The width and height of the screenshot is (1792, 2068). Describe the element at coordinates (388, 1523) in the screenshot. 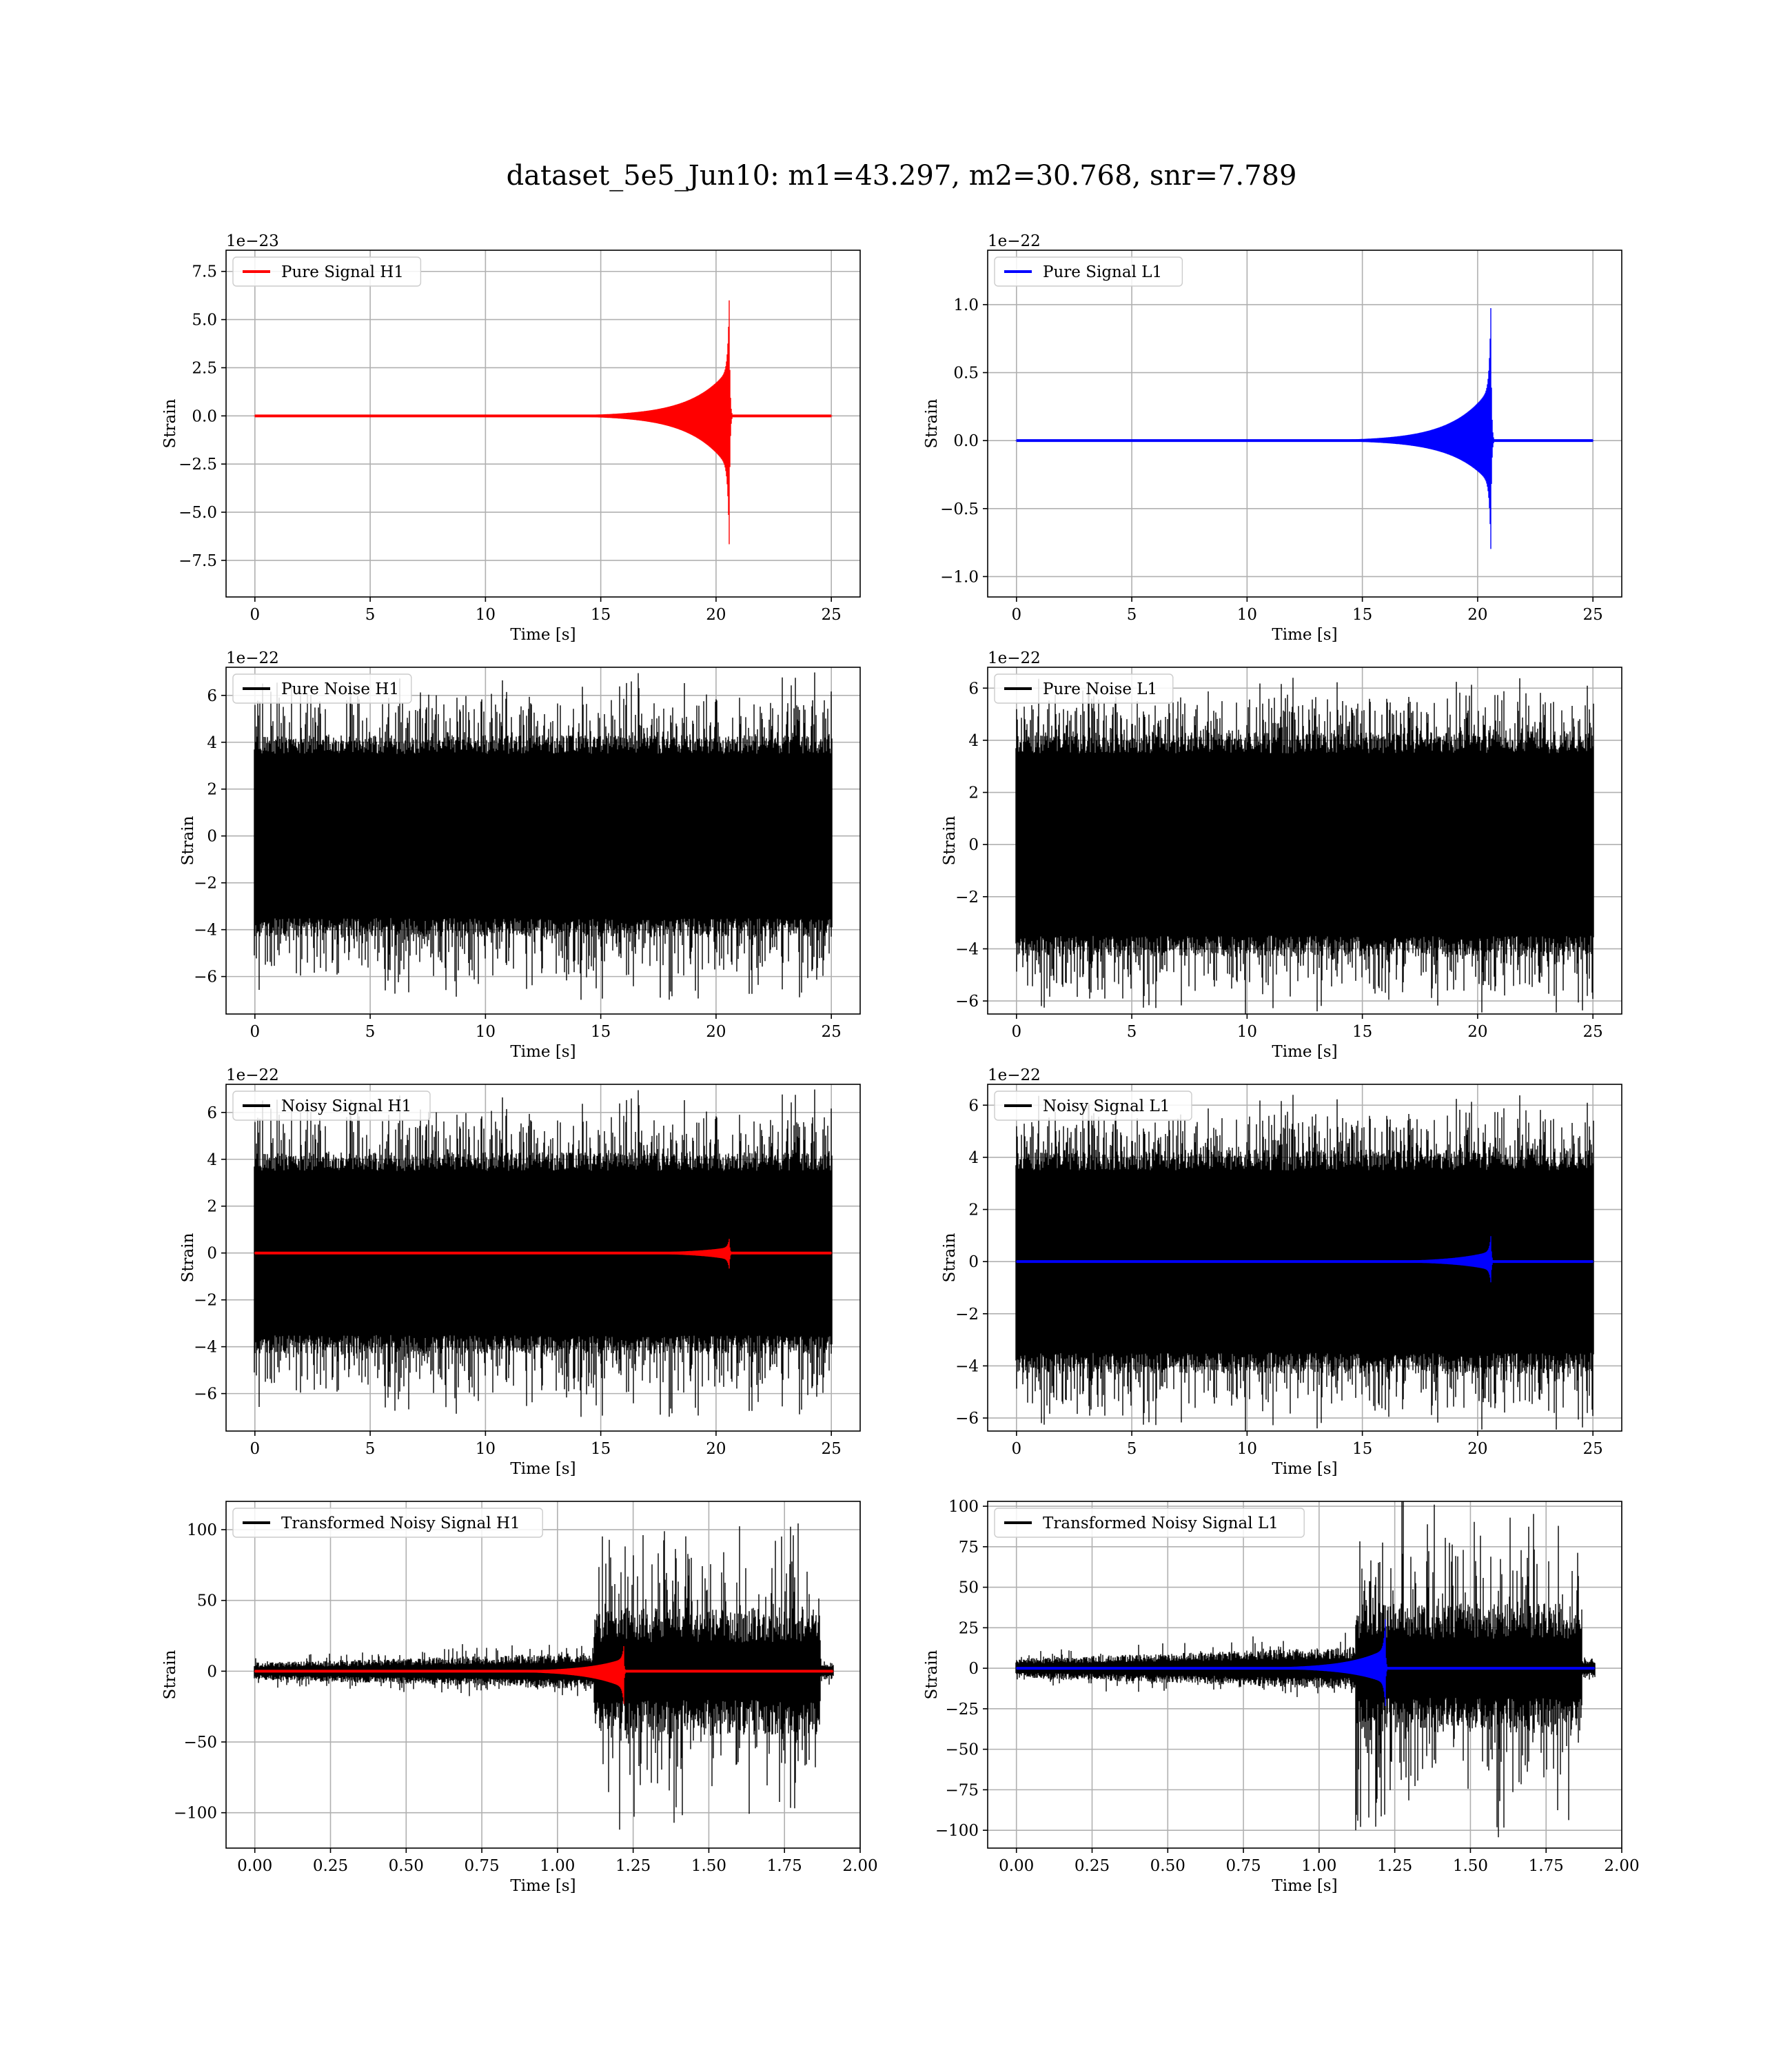

I see `legend: Transformed Noisy Signal H1` at that location.